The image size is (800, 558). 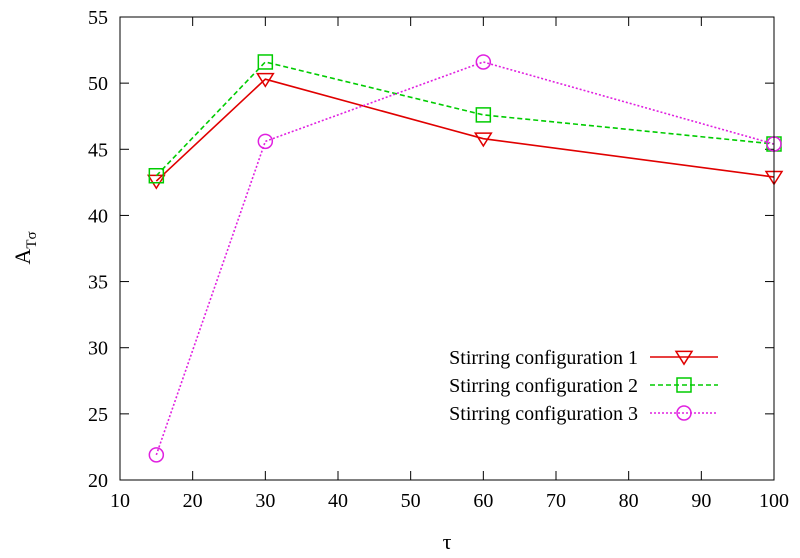 I want to click on y-axis-label: ATσ, so click(x=25, y=247).